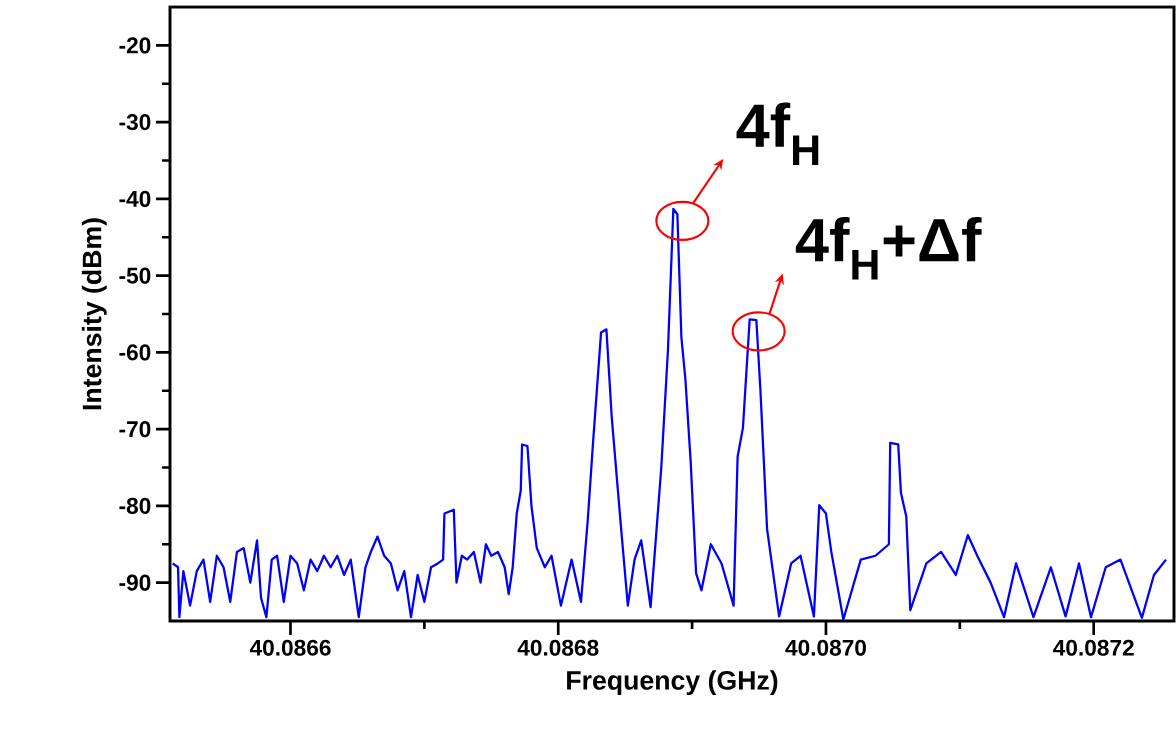 The image size is (1176, 729). What do you see at coordinates (825, 647) in the screenshot?
I see `x-tick-label: 40.0870` at bounding box center [825, 647].